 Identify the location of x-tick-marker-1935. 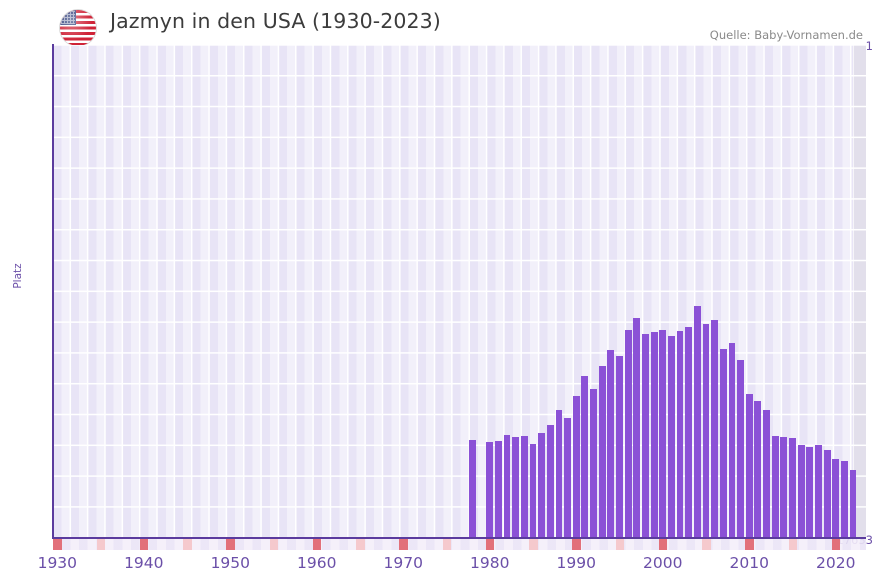
(101, 544).